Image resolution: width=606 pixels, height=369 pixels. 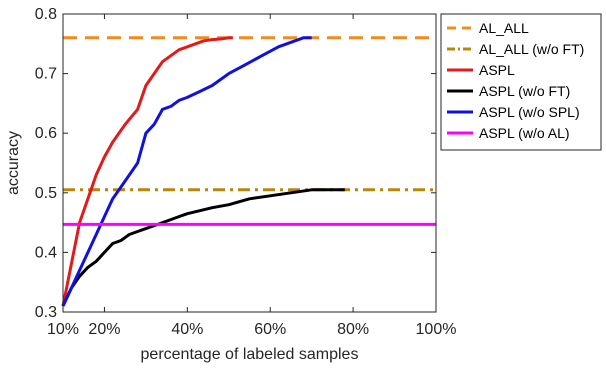 I want to click on y-tick-label: 0.5, so click(x=46, y=193).